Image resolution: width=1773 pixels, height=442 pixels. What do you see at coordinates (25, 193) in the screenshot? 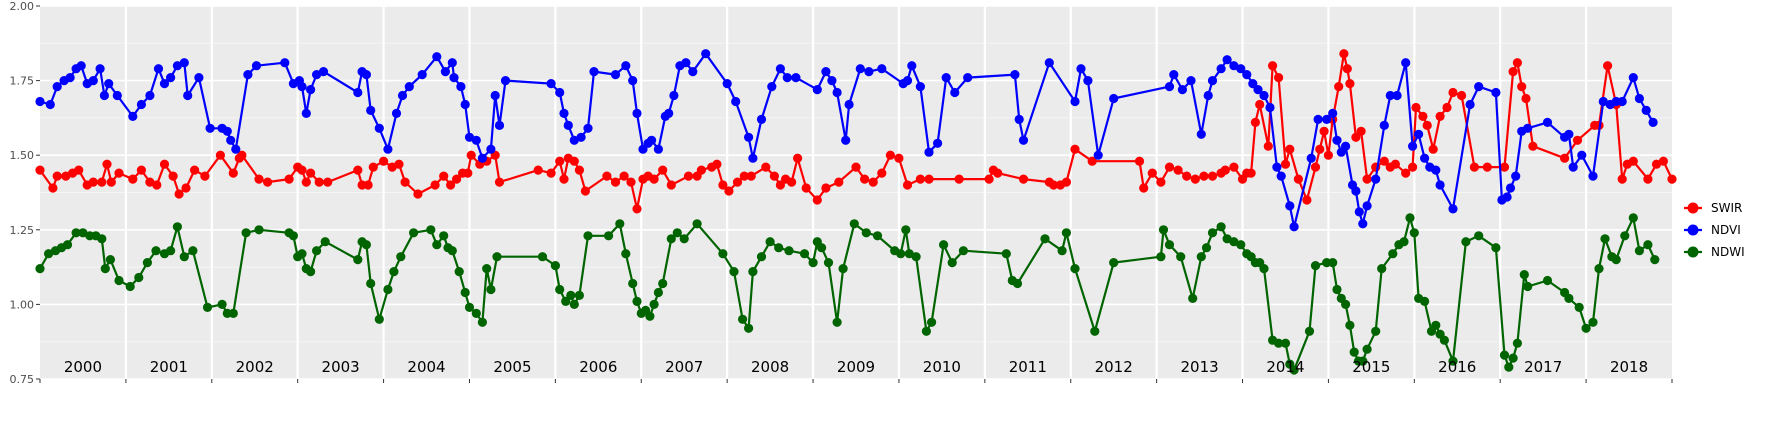
I see `y-axis: 0.75 1.00 1.25 1.50 1.75 2.00` at bounding box center [25, 193].